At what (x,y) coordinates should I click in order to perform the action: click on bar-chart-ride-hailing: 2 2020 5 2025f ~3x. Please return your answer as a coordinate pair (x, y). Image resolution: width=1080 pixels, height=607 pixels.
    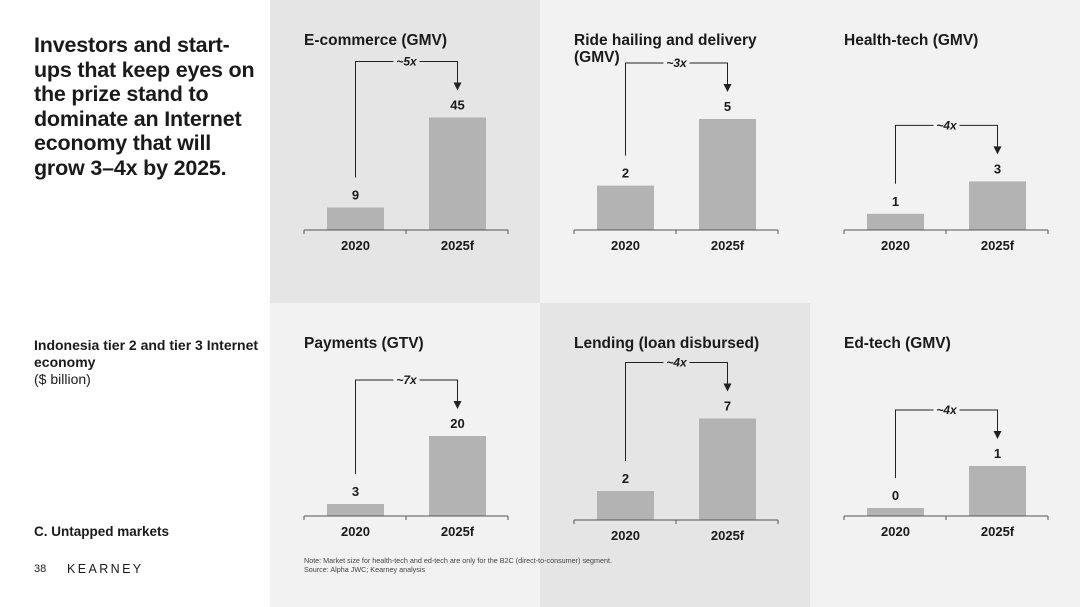
    Looking at the image, I should click on (676, 154).